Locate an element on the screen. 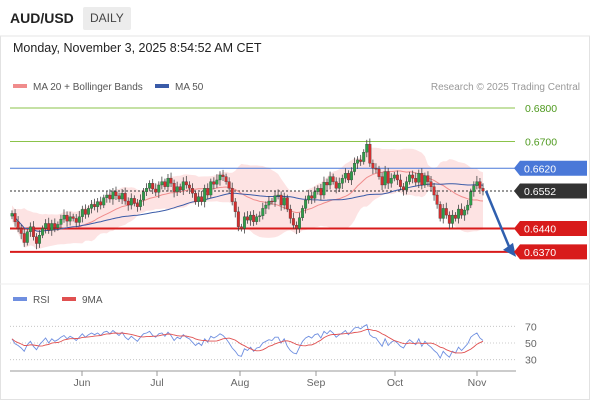 The width and height of the screenshot is (590, 400). rsi-legend-swatch is located at coordinates (20, 299).